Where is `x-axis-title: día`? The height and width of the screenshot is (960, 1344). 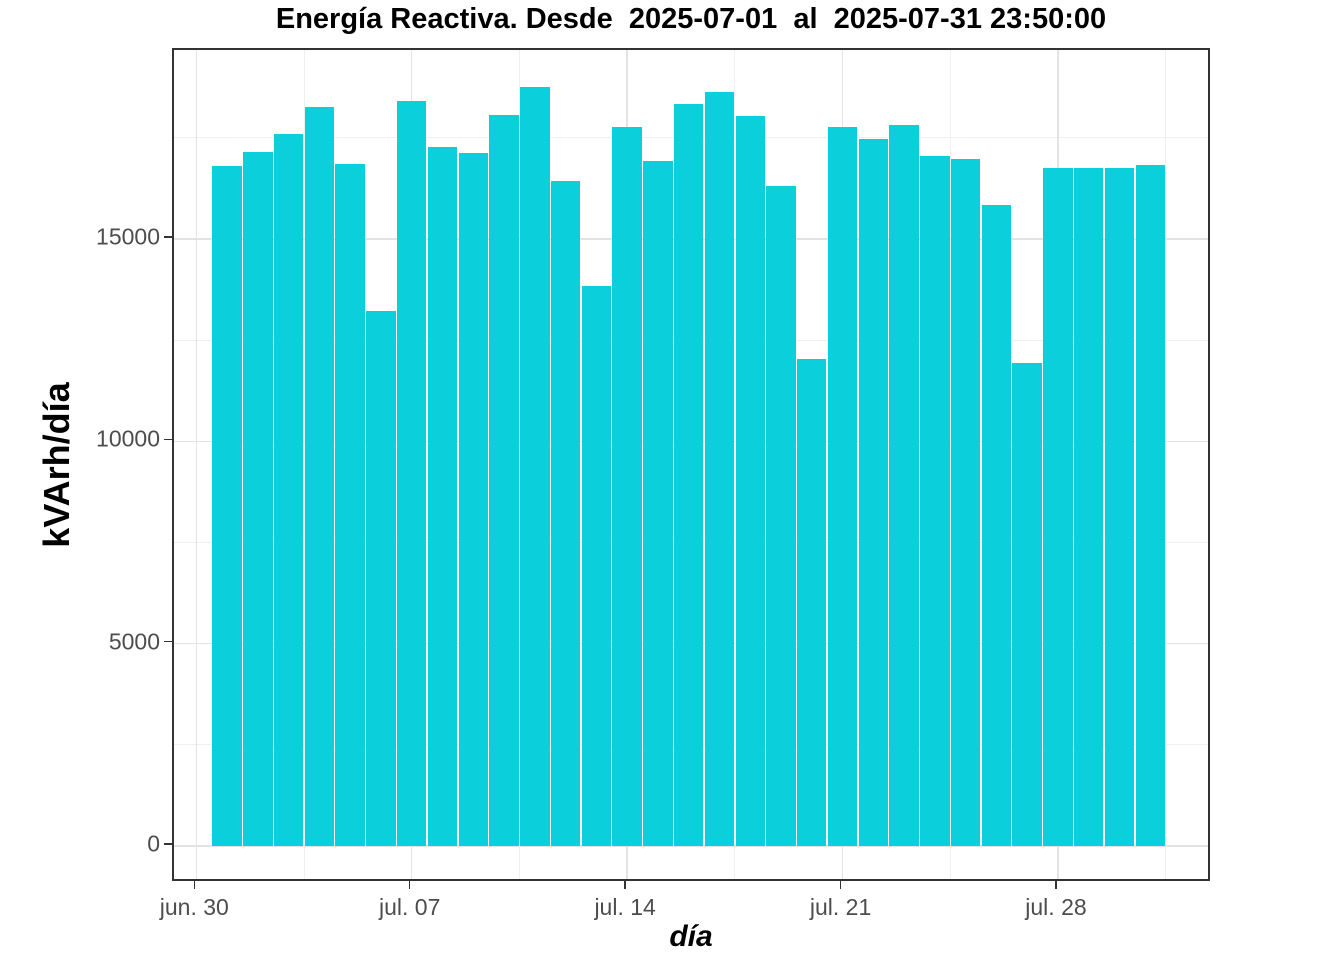
x-axis-title: día is located at coordinates (691, 936).